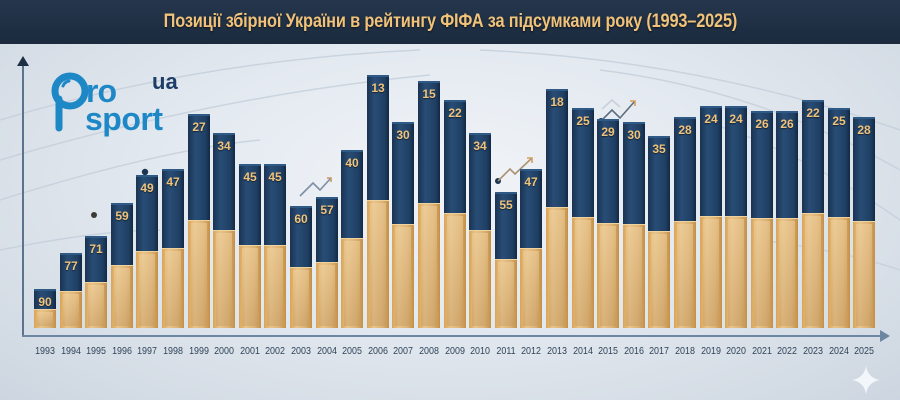 The image size is (900, 400). What do you see at coordinates (659, 149) in the screenshot?
I see `bar-value-label: 35` at bounding box center [659, 149].